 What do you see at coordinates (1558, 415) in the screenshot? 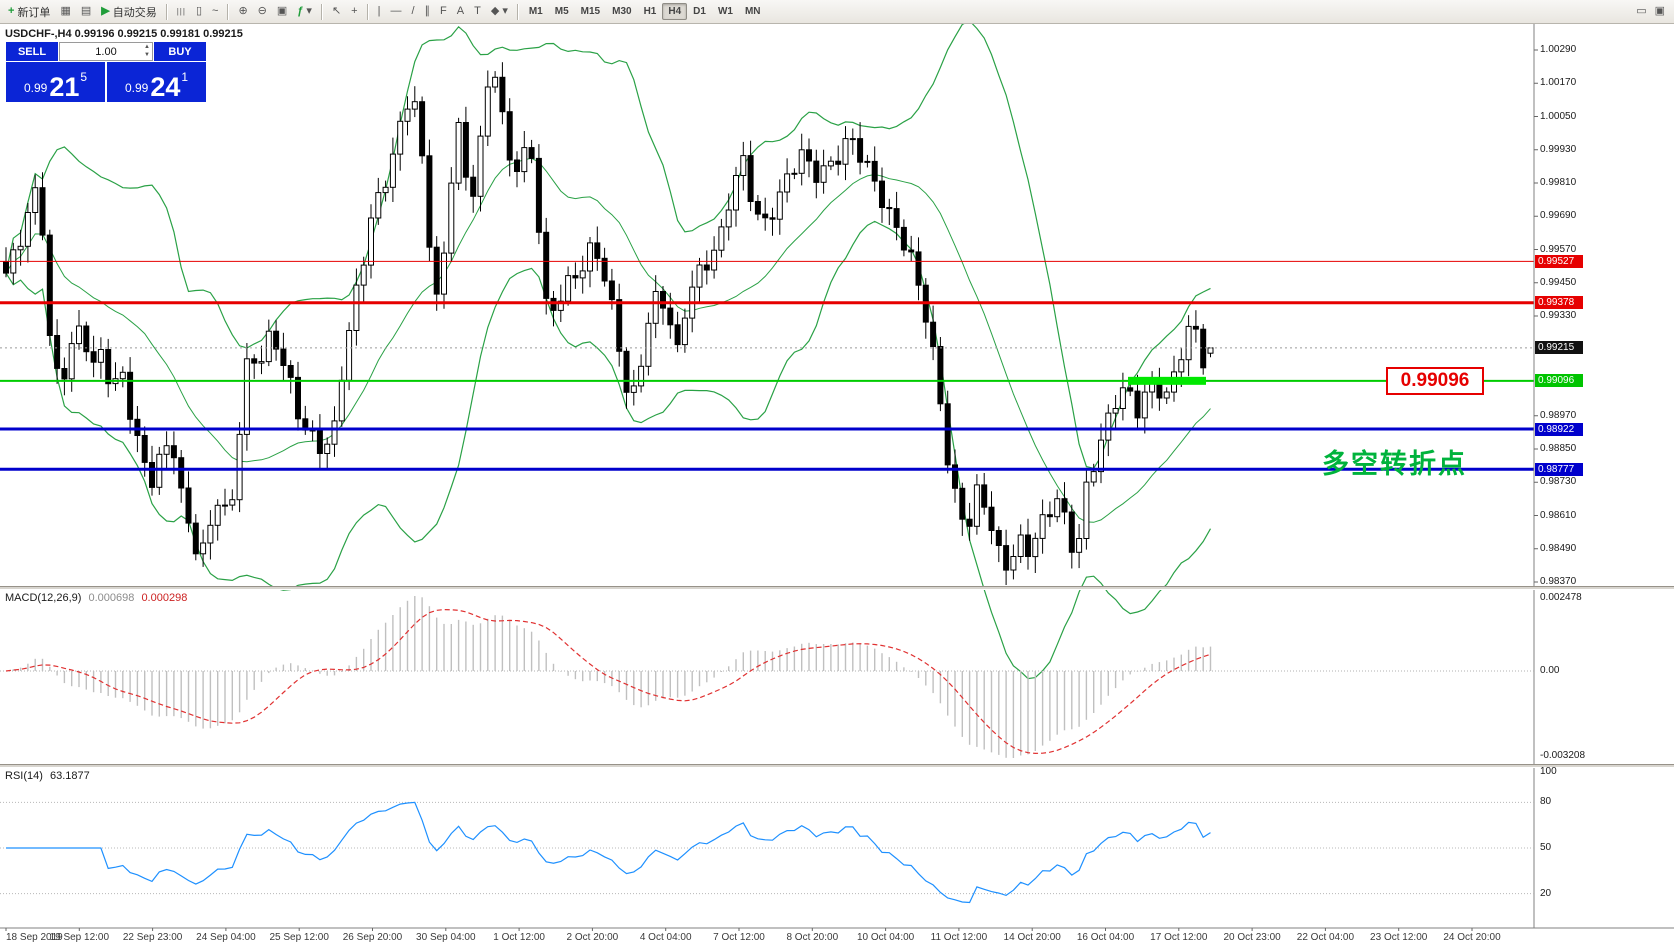
I see `price-axis-tick: 0.98970` at bounding box center [1558, 415].